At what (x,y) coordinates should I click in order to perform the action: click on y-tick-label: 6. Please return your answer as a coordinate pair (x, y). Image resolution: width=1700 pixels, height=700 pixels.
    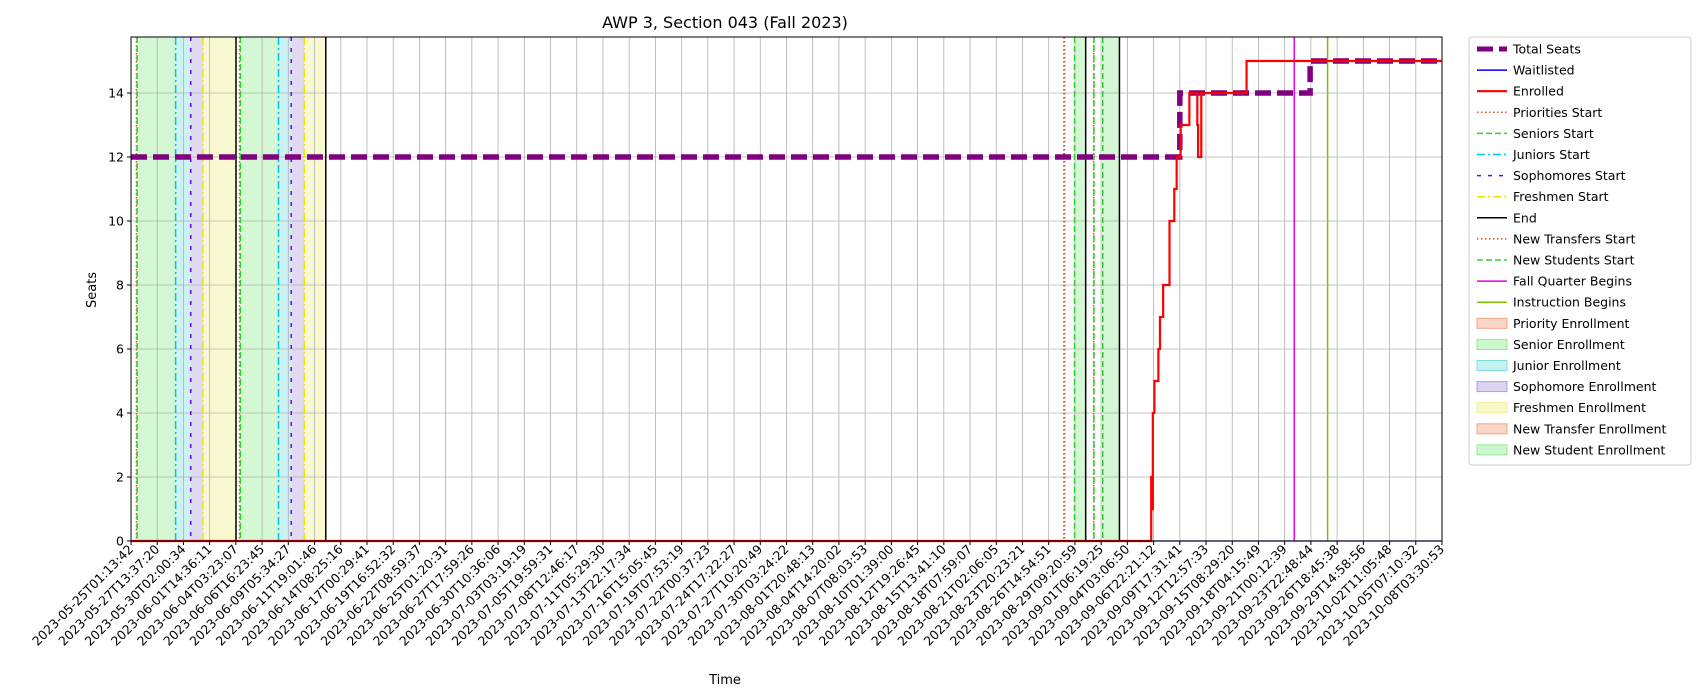
    Looking at the image, I should click on (120, 349).